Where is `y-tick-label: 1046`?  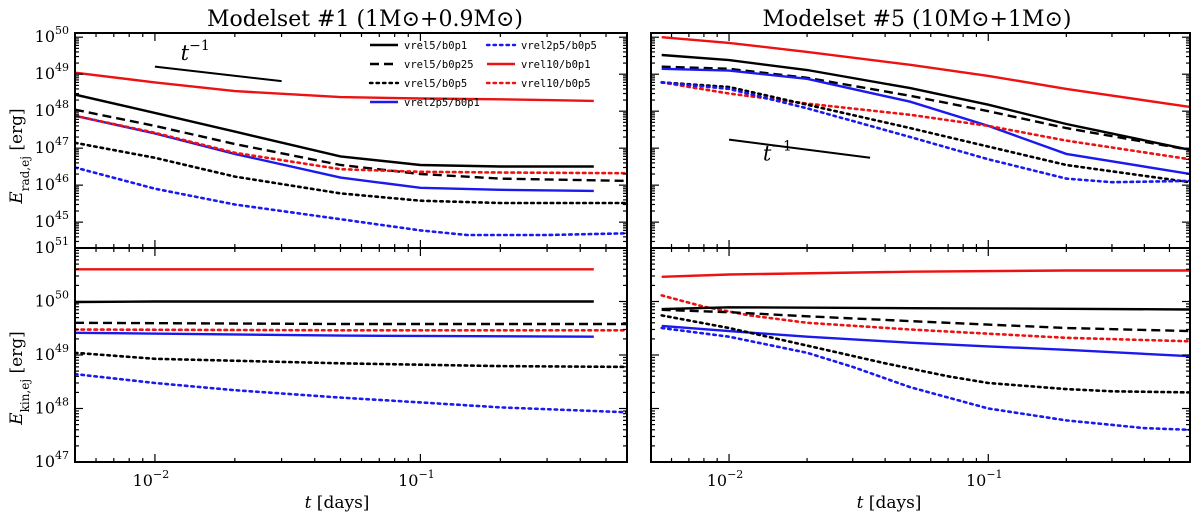 y-tick-label: 1046 is located at coordinates (52, 183).